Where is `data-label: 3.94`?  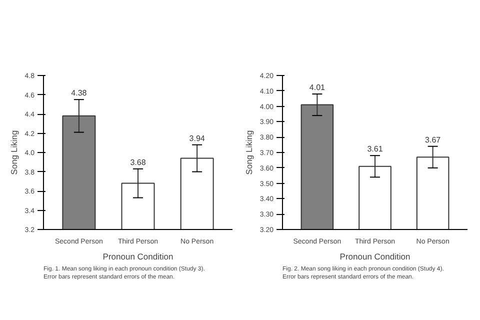
data-label: 3.94 is located at coordinates (197, 138).